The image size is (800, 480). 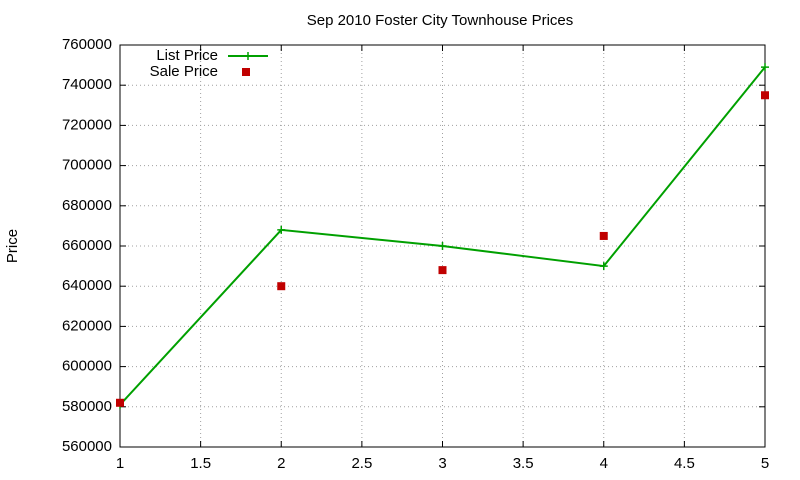 What do you see at coordinates (87, 245) in the screenshot?
I see `y-tick-label: 660000` at bounding box center [87, 245].